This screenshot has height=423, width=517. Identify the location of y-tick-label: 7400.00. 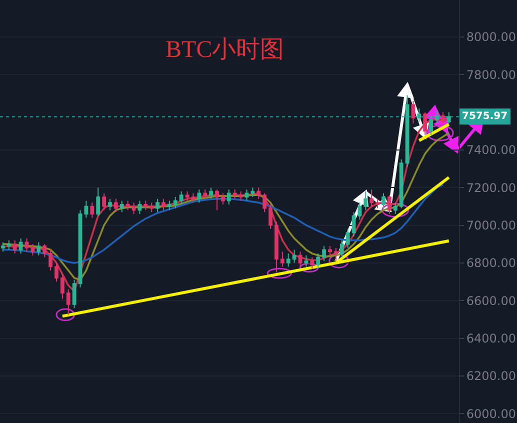
(491, 150).